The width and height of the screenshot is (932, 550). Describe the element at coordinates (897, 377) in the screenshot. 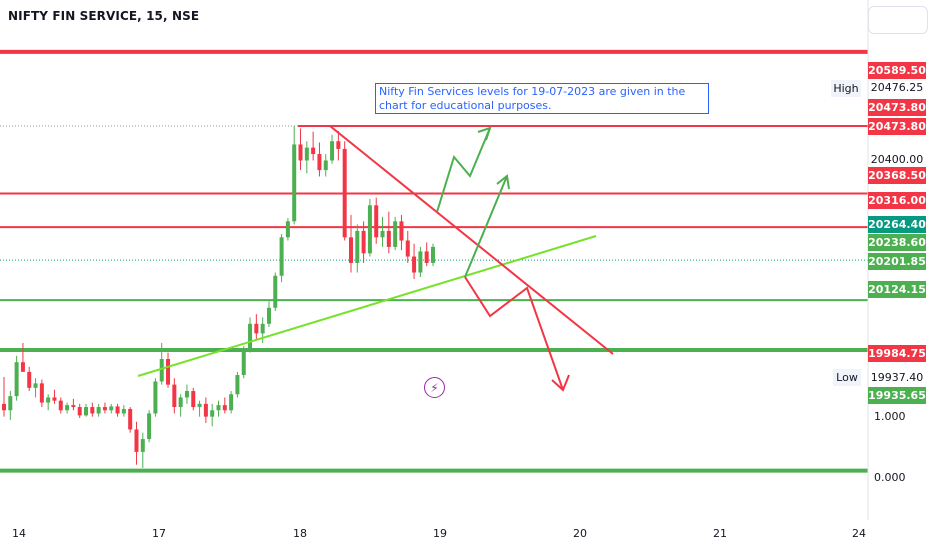

I see `price-label: 19937.40` at that location.